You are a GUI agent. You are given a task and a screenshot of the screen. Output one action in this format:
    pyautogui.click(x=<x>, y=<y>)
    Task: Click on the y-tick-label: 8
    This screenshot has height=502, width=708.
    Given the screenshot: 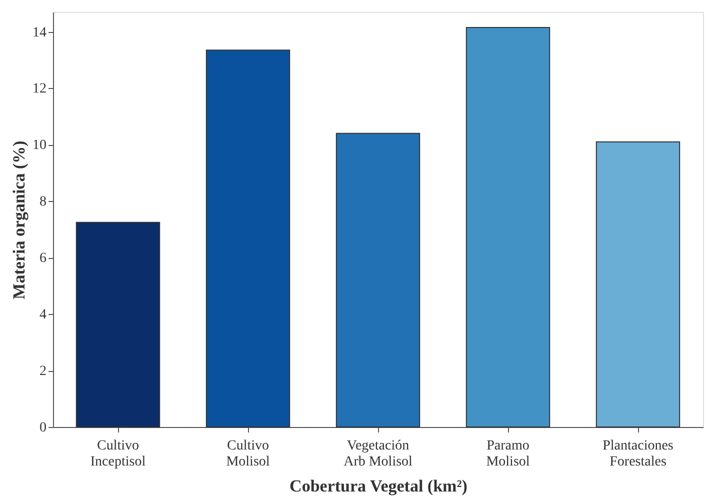 What is the action you would take?
    pyautogui.click(x=43, y=202)
    